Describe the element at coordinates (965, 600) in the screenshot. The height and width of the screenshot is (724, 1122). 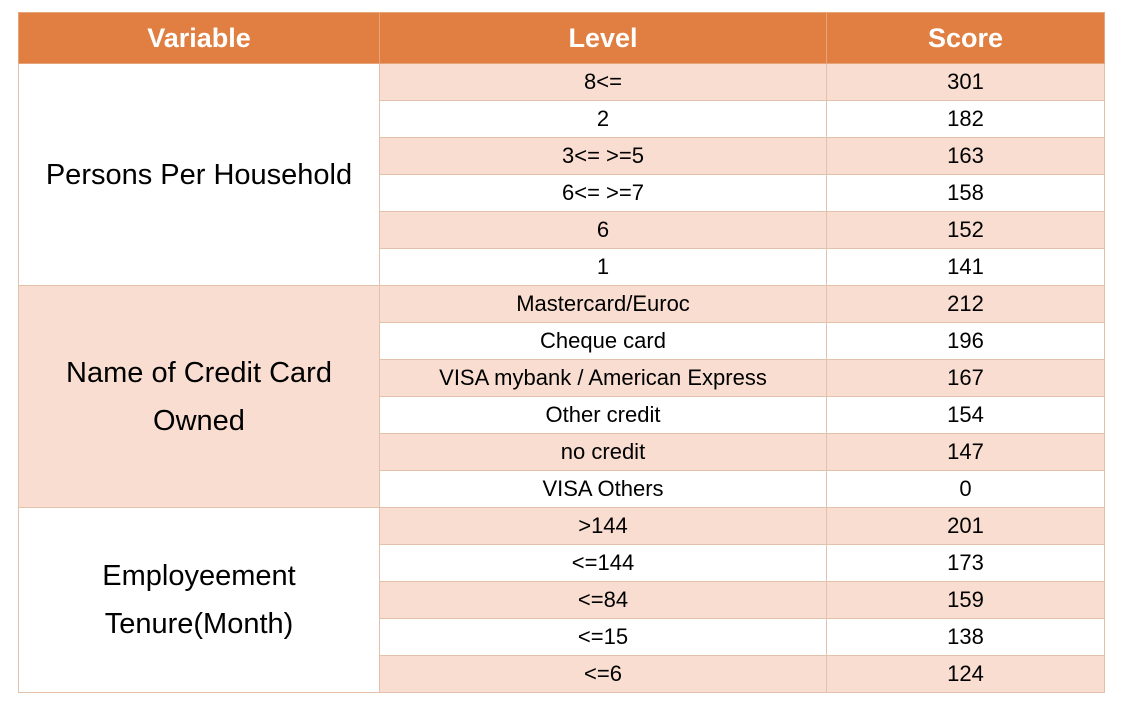
I see `score-cell: 159` at that location.